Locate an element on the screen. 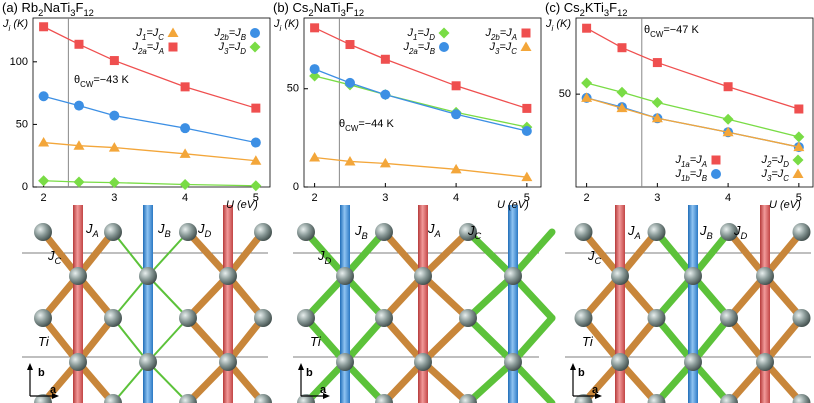 This screenshot has height=403, width=814. y-tick-label: 50 is located at coordinates (22, 124).